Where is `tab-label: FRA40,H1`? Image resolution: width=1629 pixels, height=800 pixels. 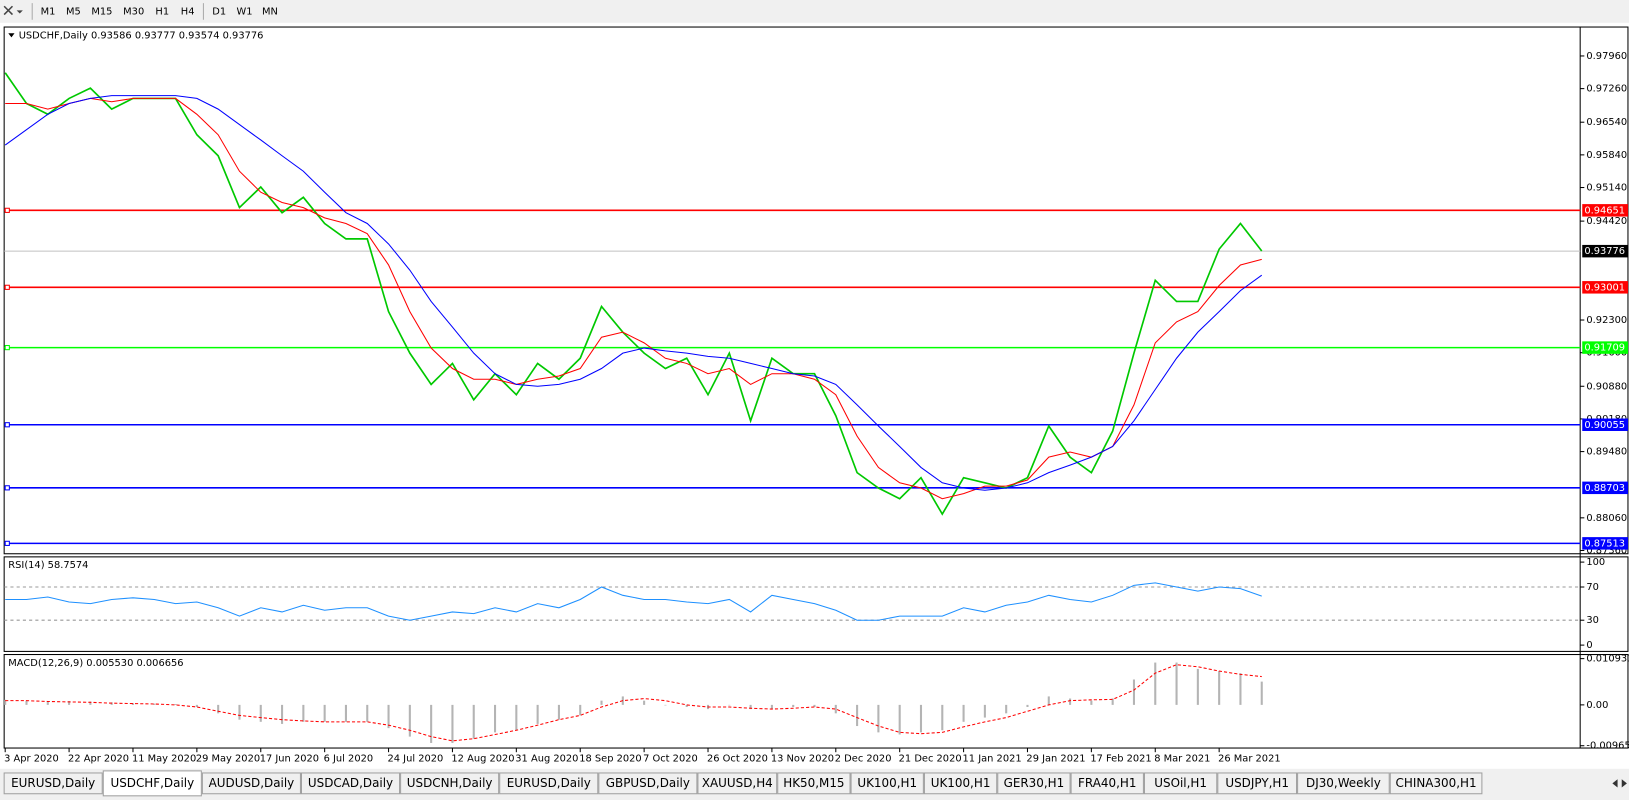 tab-label: FRA40,H1 is located at coordinates (1107, 783).